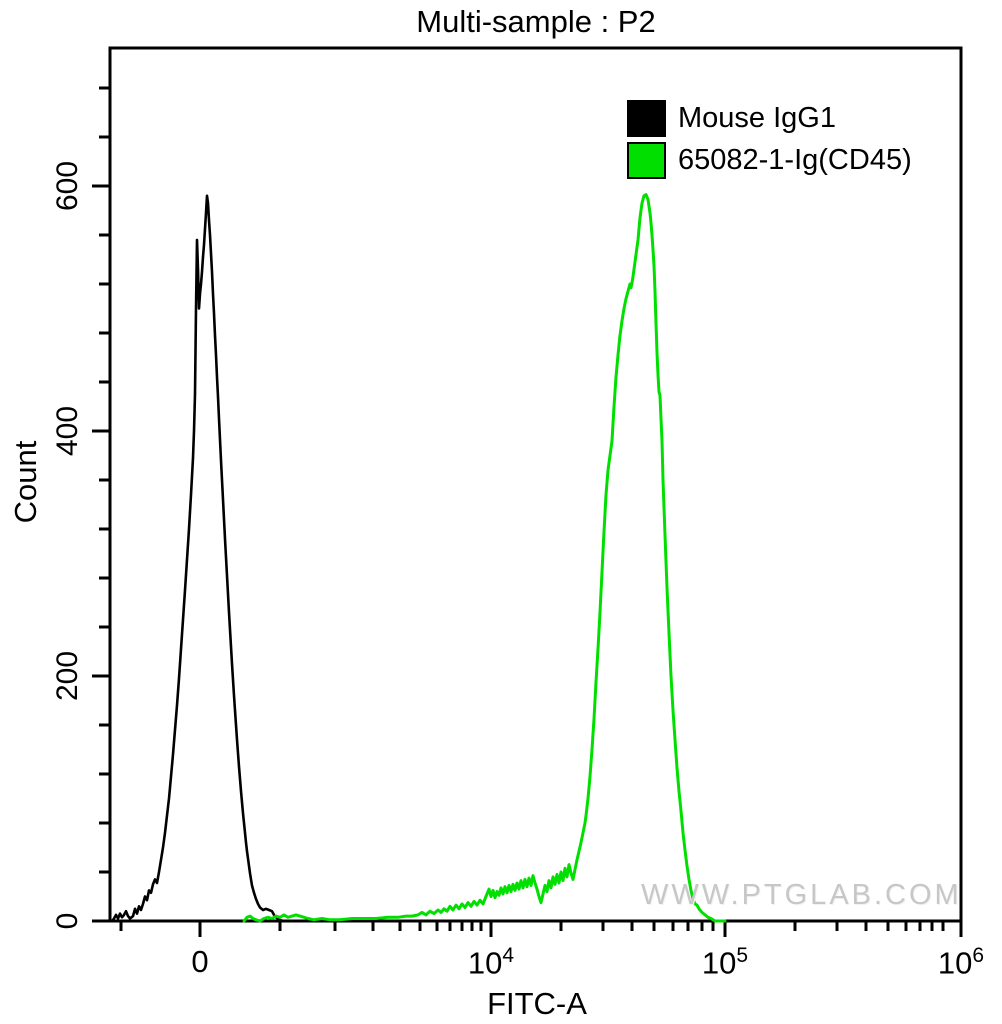 The image size is (1002, 1024). Describe the element at coordinates (536, 21) in the screenshot. I see `chart-title: Multi-sample : P2` at that location.